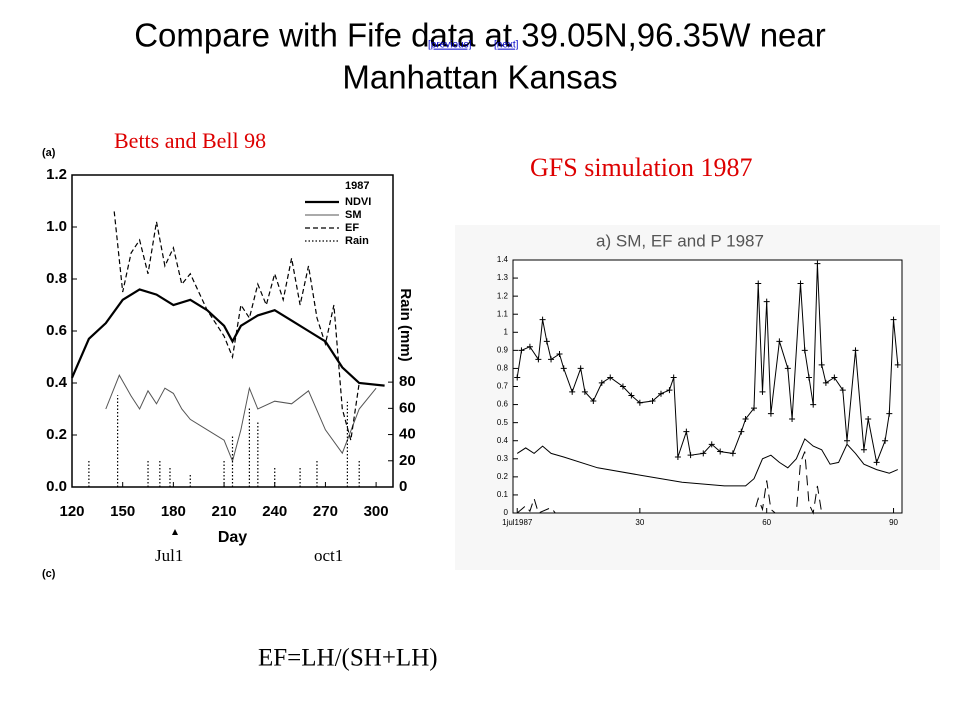  I want to click on y2-tick-label: 20, so click(407, 460).